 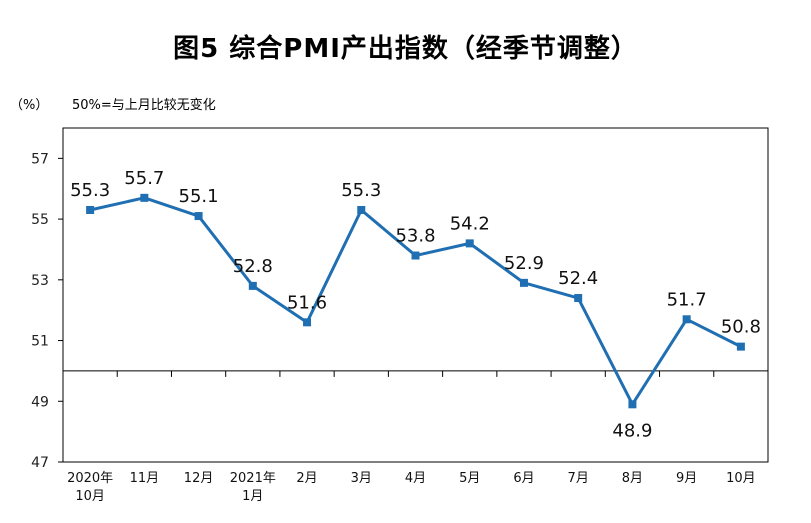 What do you see at coordinates (578, 278) in the screenshot?
I see `data-label: 52.4` at bounding box center [578, 278].